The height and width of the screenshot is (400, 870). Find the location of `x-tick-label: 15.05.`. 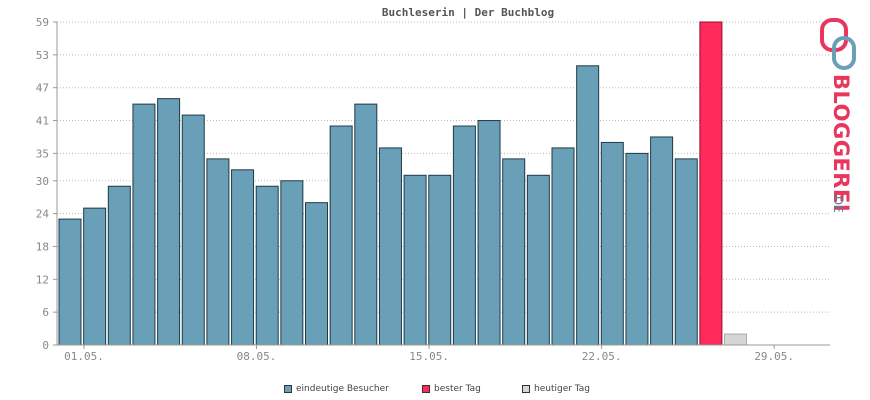

x-tick-label: 15.05. is located at coordinates (429, 356).